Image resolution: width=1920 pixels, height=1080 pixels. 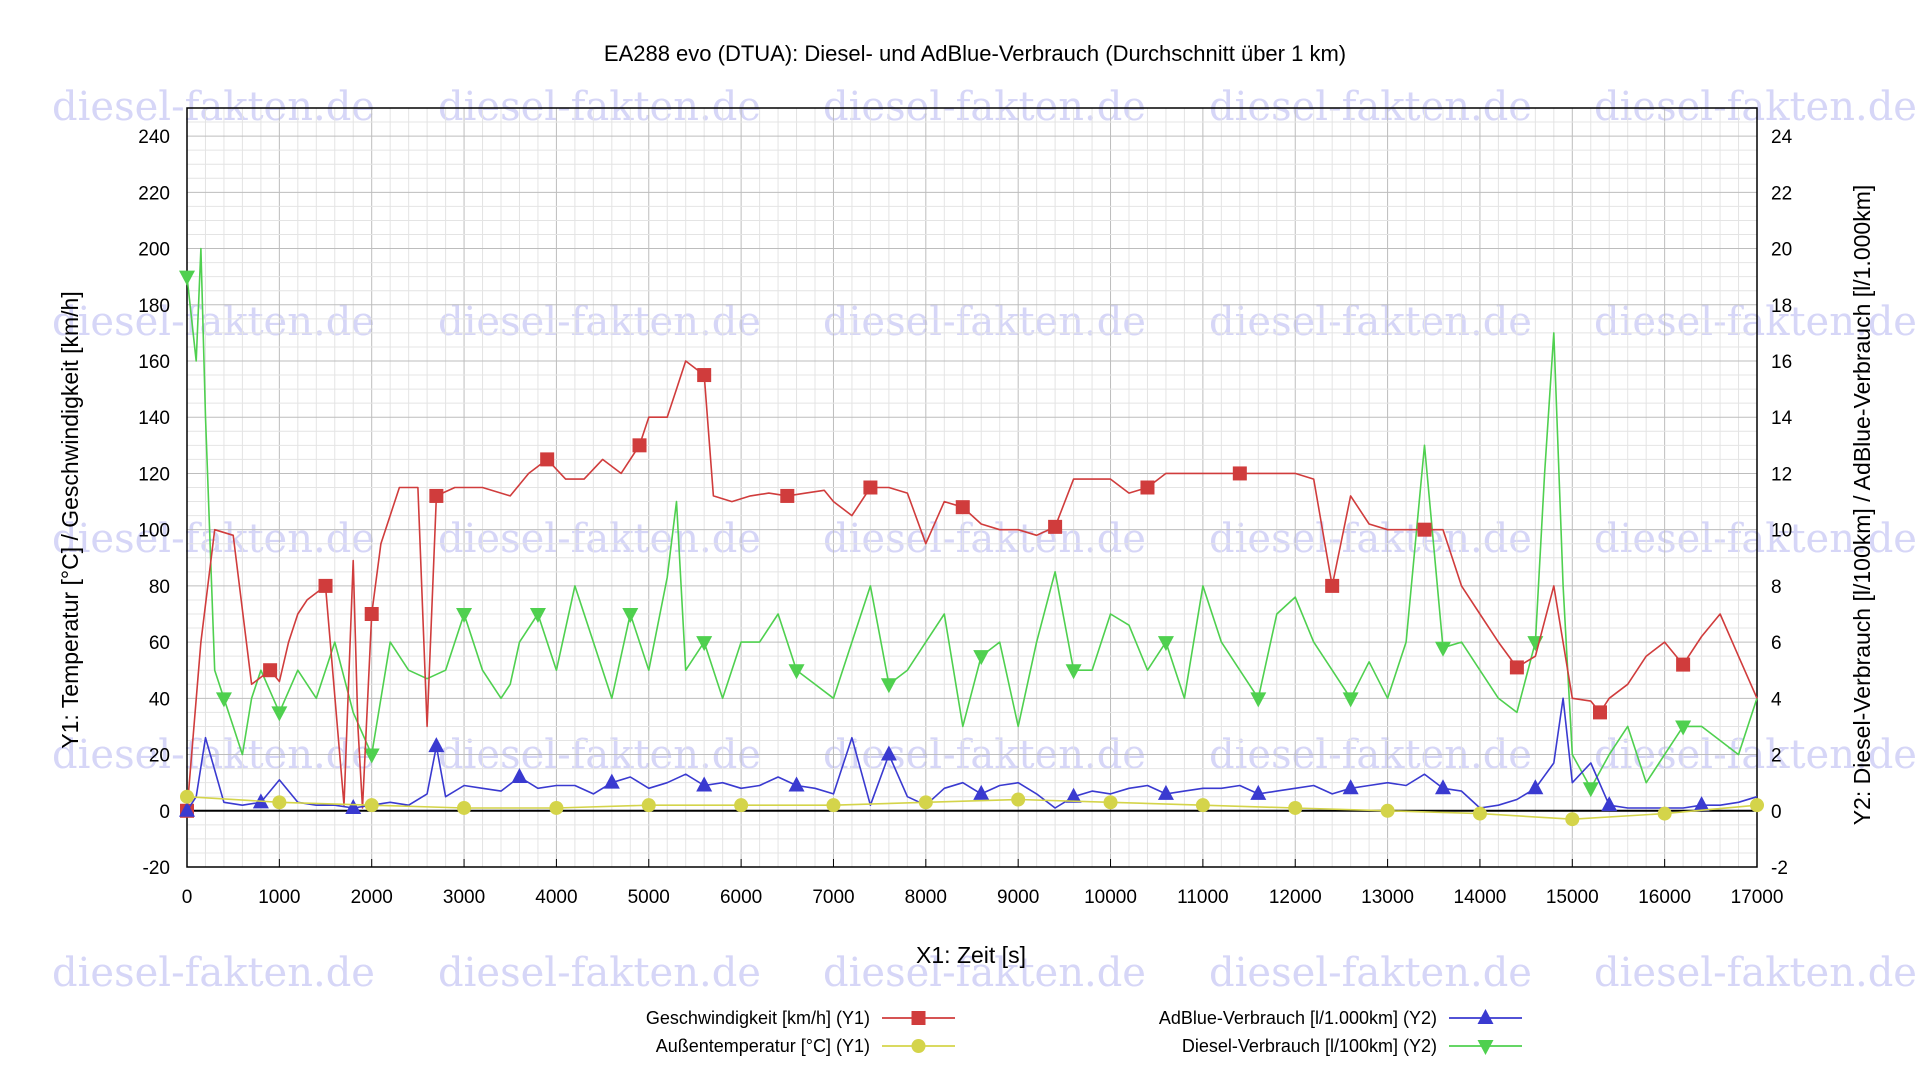 I want to click on legend-label: Diesel-Verbrauch [l/100km] (Y2), so click(x=1309, y=1046).